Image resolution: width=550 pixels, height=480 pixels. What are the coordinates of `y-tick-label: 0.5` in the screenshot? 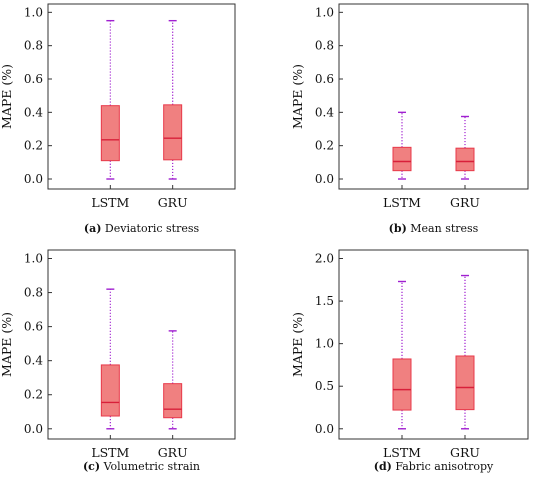 It's located at (324, 386).